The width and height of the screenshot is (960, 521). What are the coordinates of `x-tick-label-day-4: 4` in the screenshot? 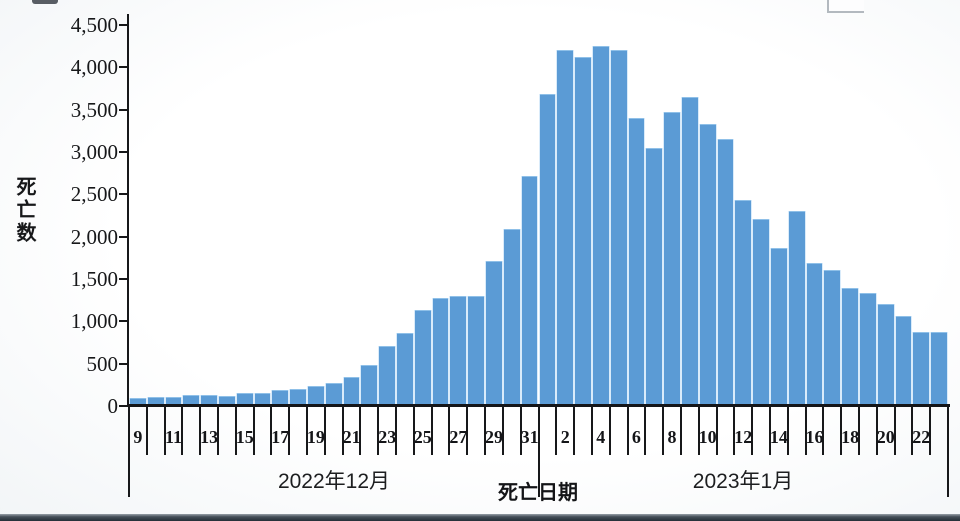 It's located at (601, 437).